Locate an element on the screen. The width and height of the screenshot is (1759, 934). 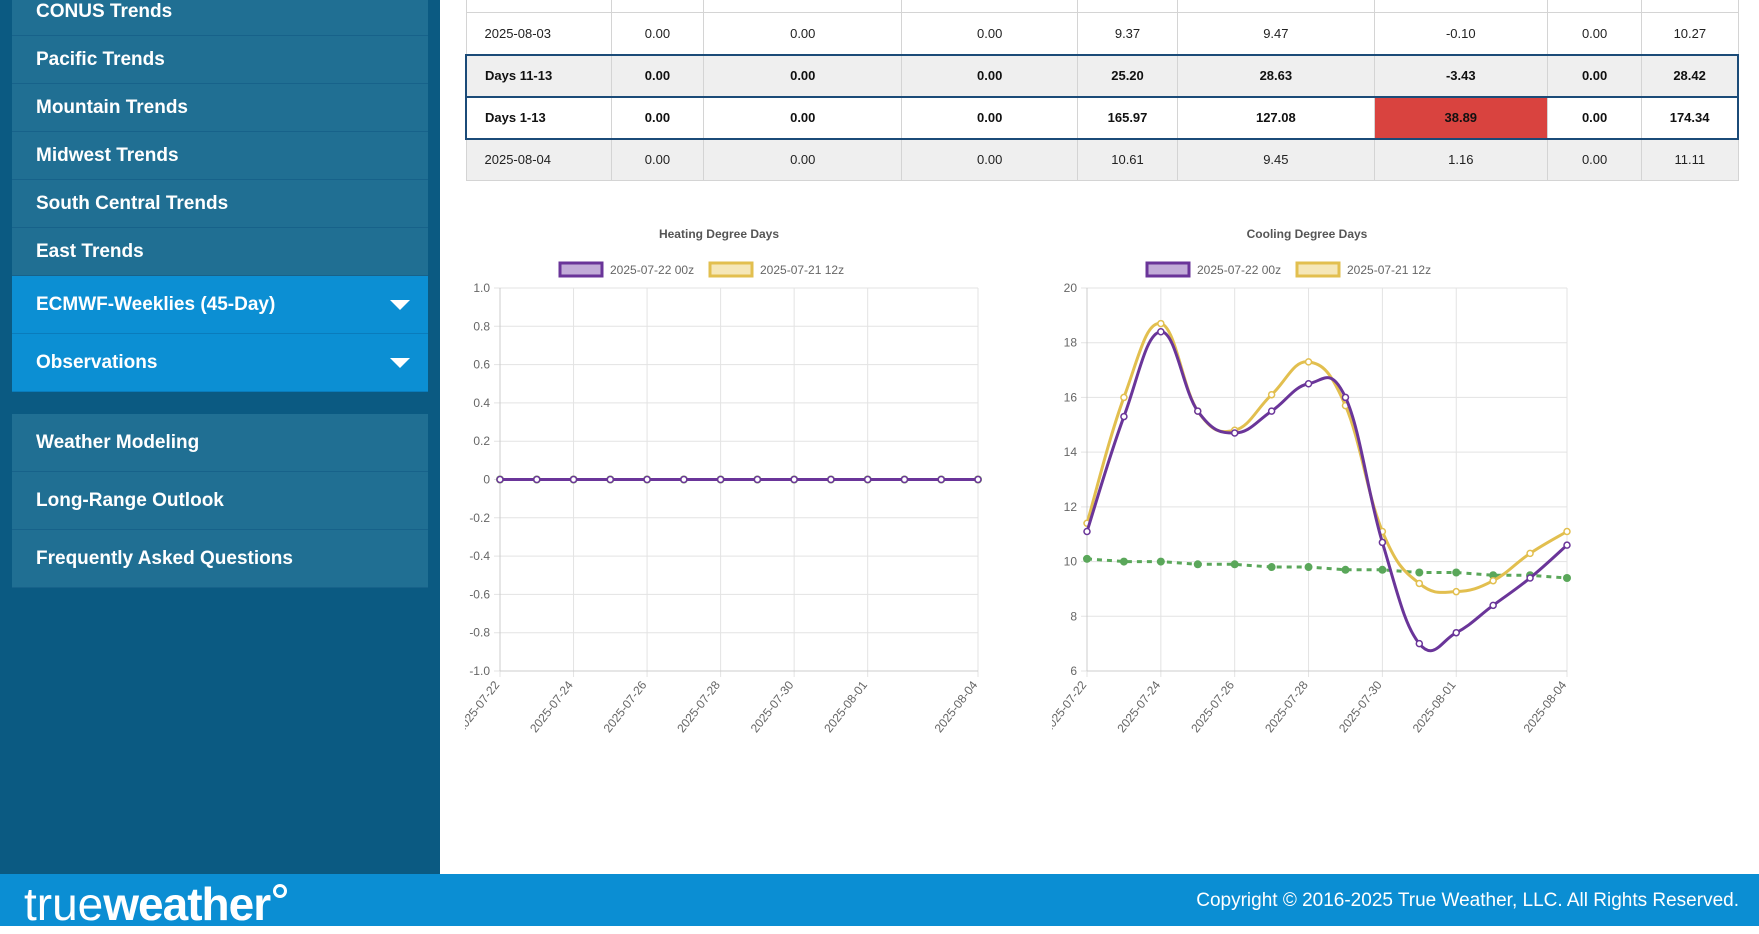
y-tick-label: 12 is located at coordinates (1071, 507).